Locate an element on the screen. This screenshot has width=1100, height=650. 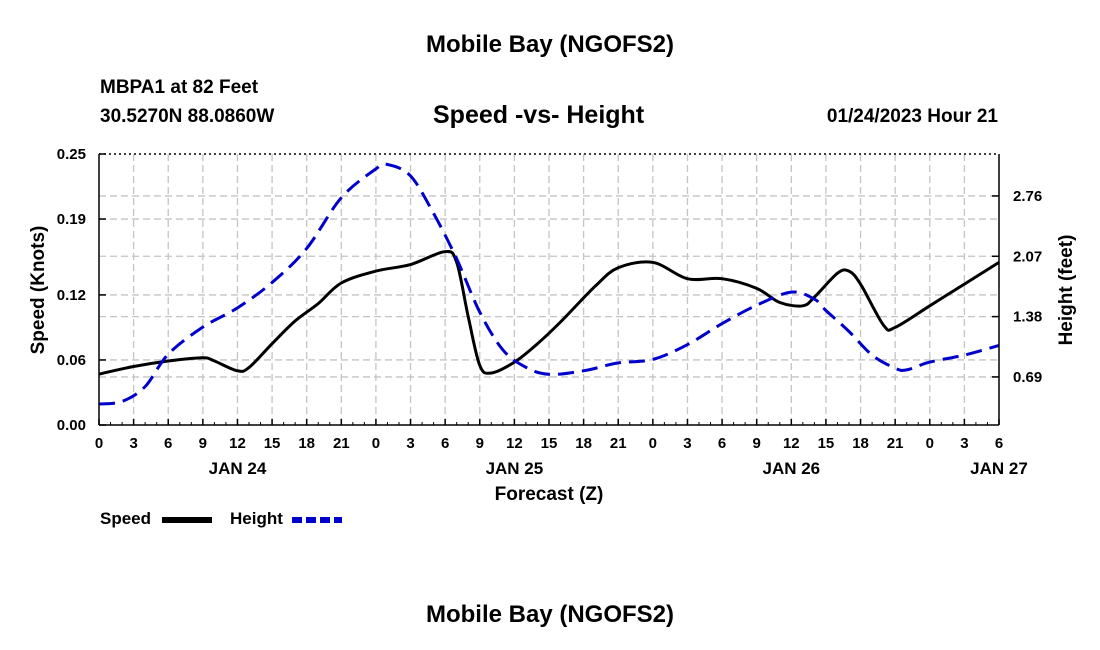
y2-tick-label: 1.38 is located at coordinates (1027, 317).